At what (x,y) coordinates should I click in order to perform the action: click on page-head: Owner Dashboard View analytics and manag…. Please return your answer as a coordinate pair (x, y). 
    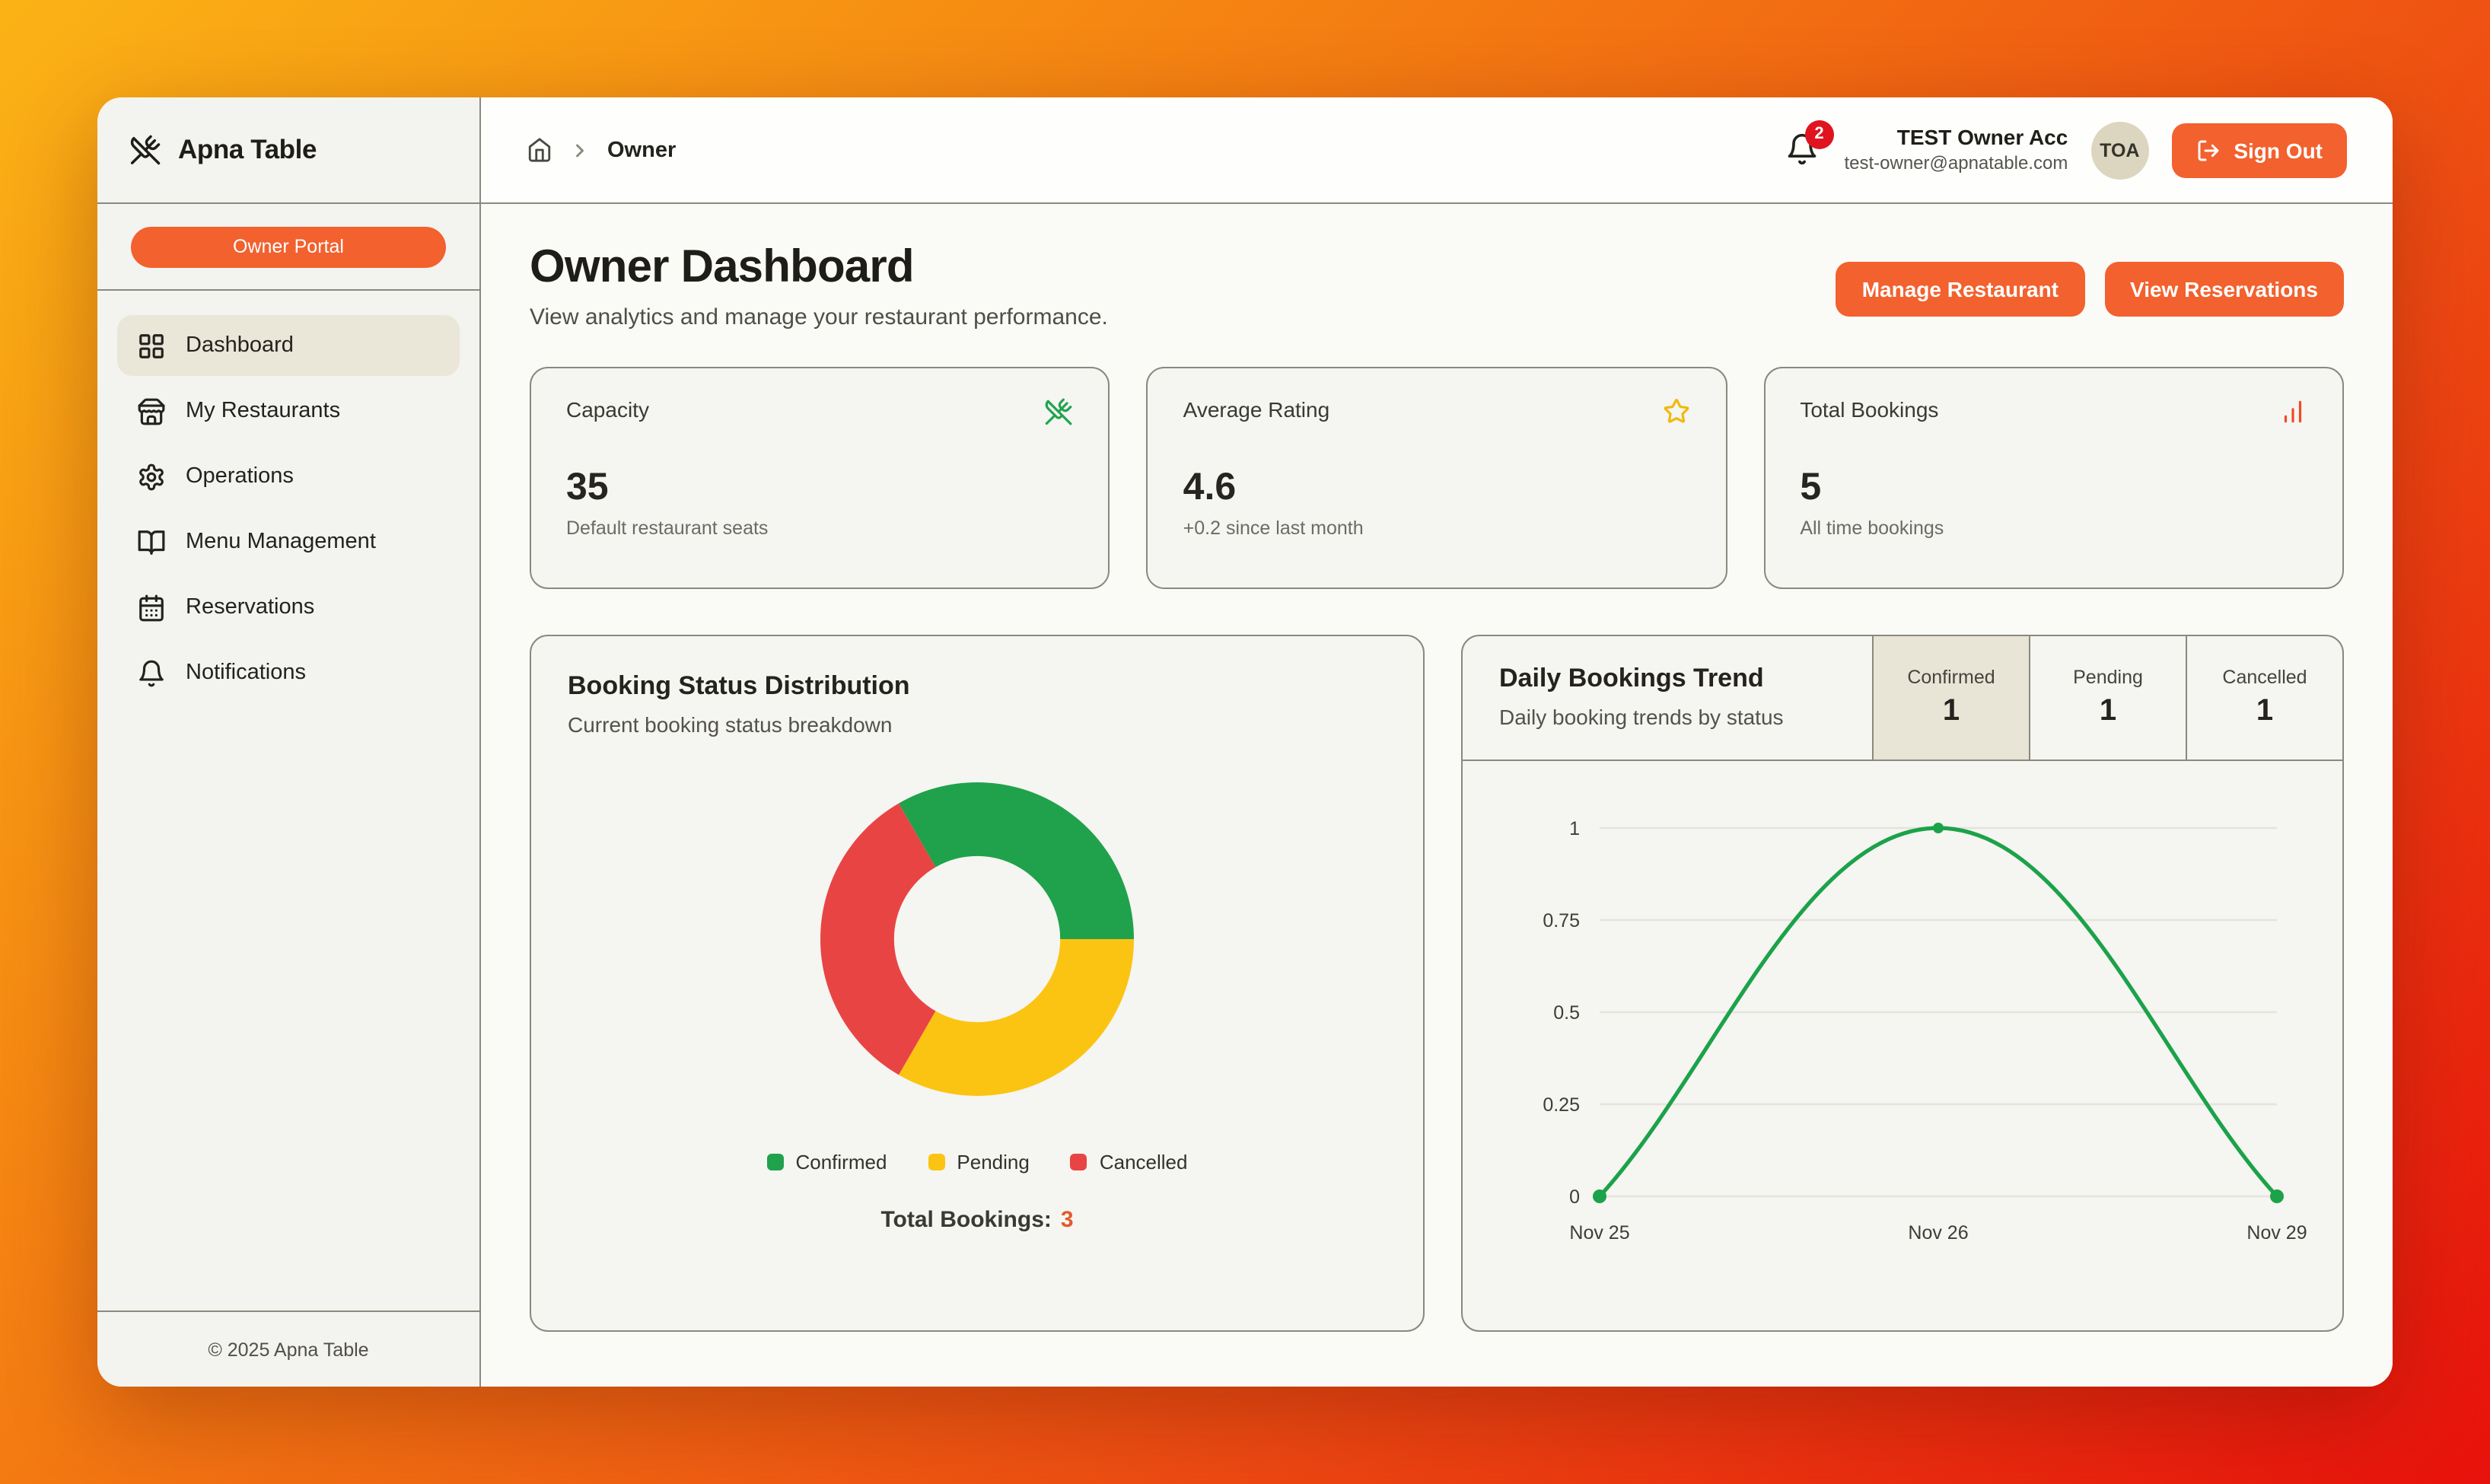
    Looking at the image, I should click on (1437, 286).